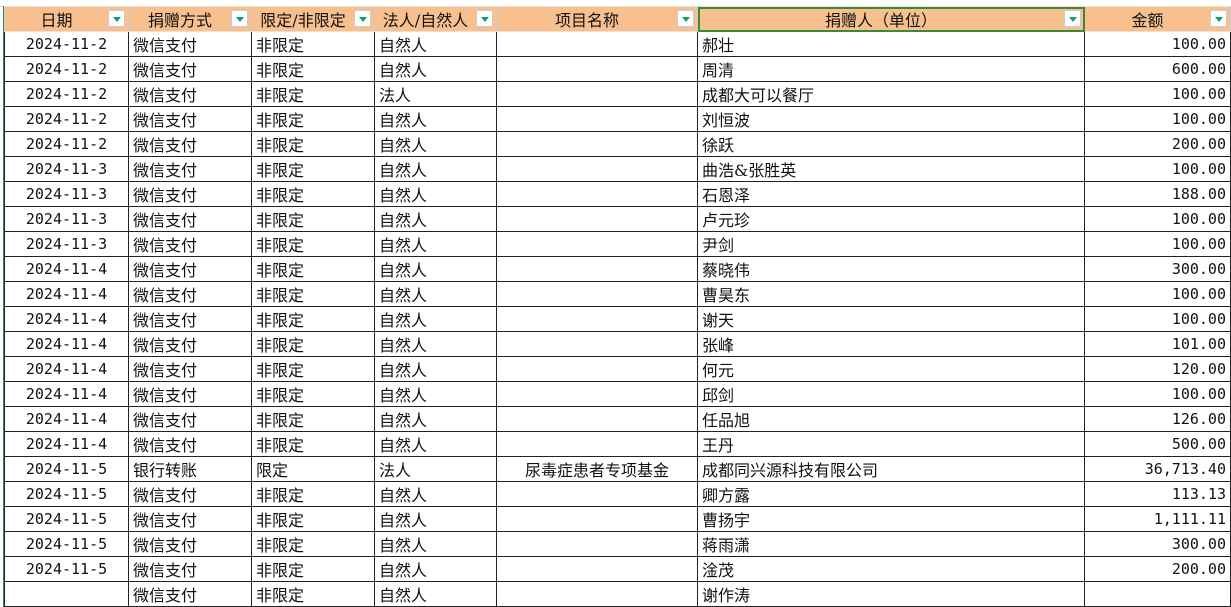  What do you see at coordinates (891, 544) in the screenshot?
I see `table-cell: 蒋雨潇` at bounding box center [891, 544].